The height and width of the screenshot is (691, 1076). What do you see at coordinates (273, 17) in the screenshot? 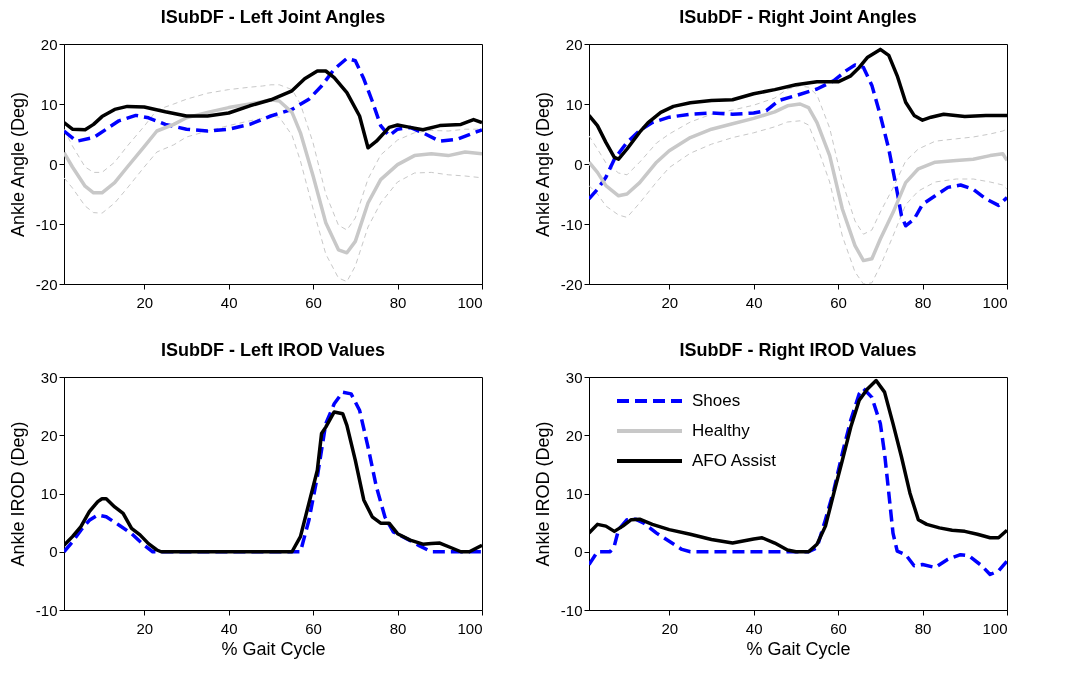
I see `chart-title: ISubDF - Left Joint Angles` at bounding box center [273, 17].